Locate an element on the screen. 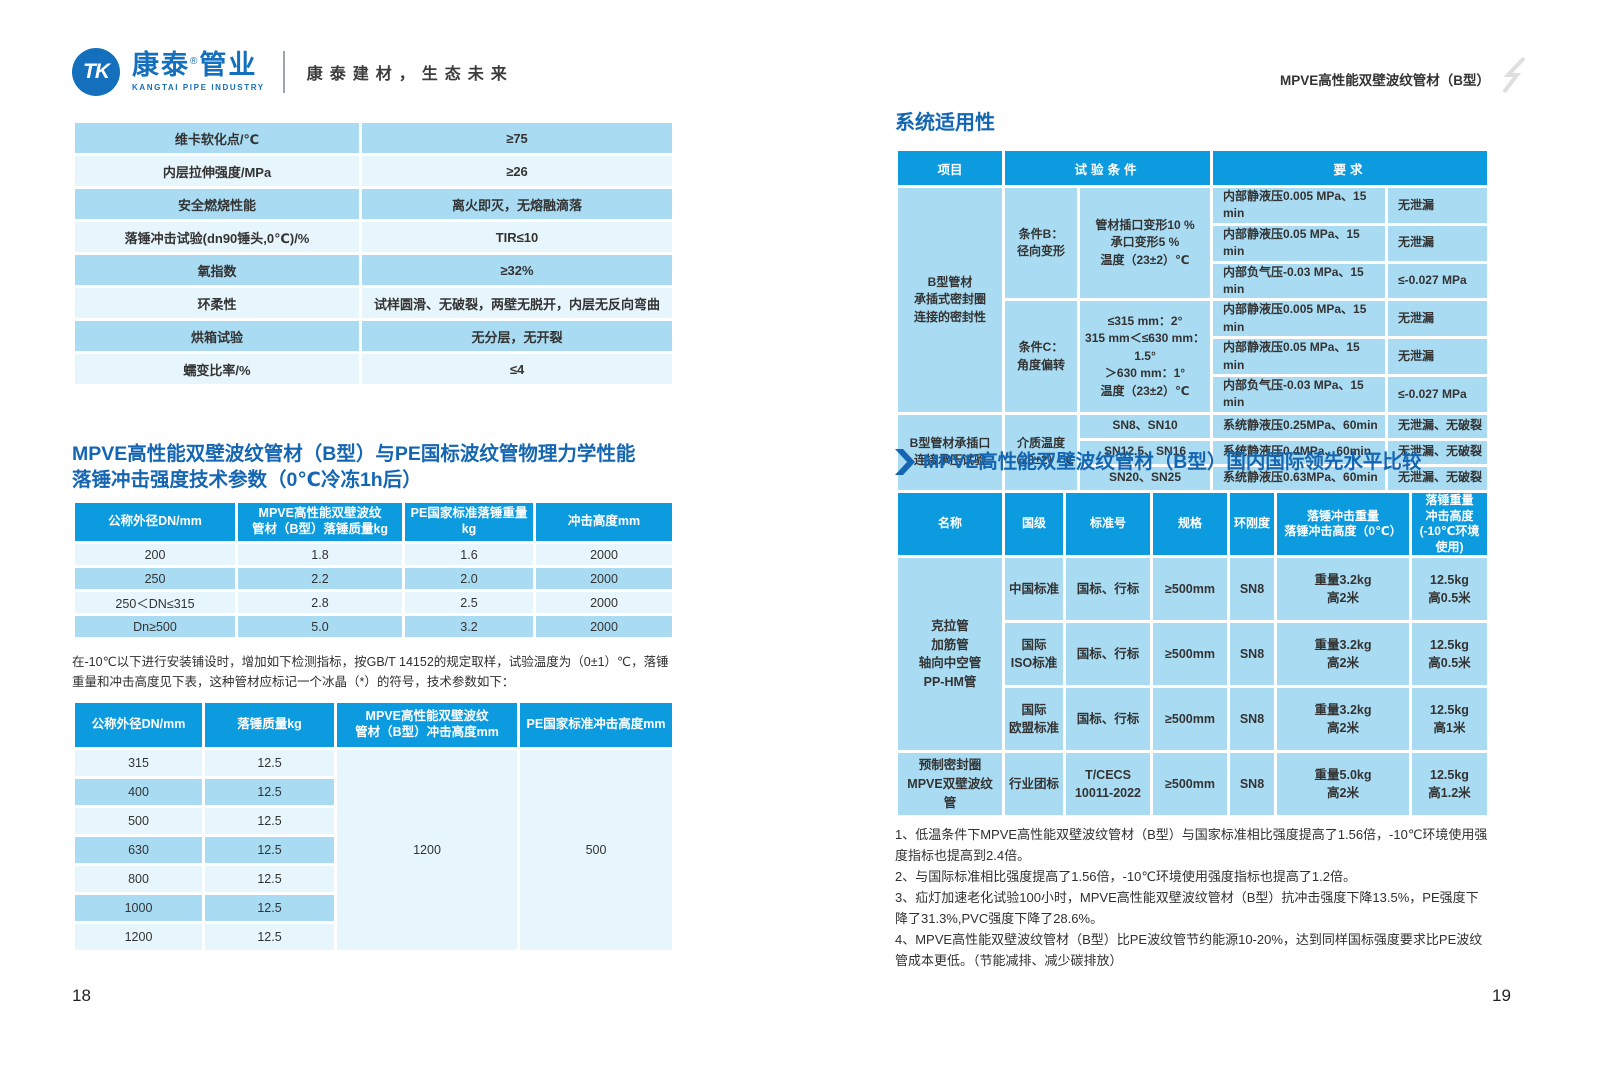 Image resolution: width=1600 pixels, height=1085 pixels. property-cell: 氧指数 is located at coordinates (217, 270).